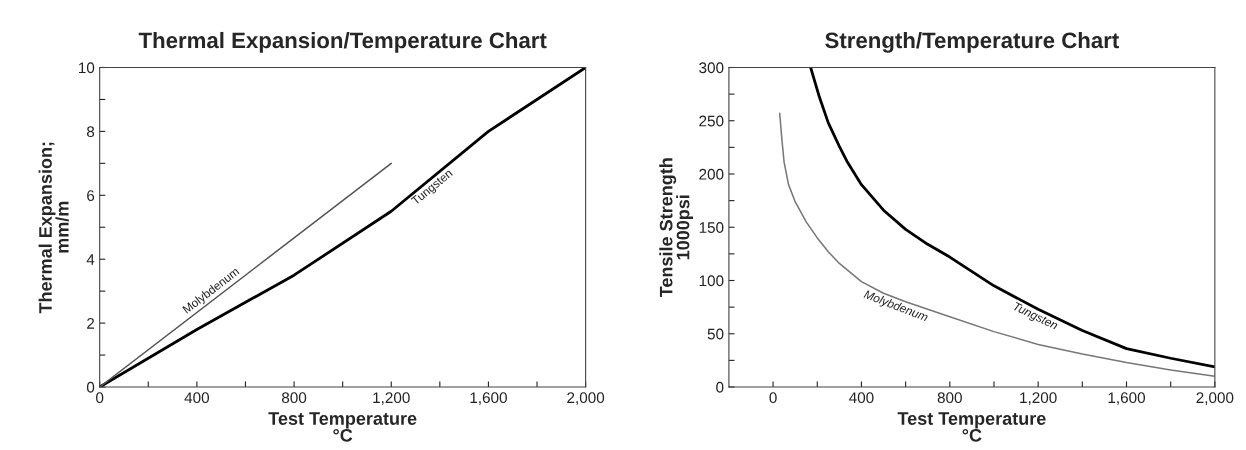  Describe the element at coordinates (342, 42) in the screenshot. I see `chart-title: Thermal Expansion/Temperature Chart` at that location.